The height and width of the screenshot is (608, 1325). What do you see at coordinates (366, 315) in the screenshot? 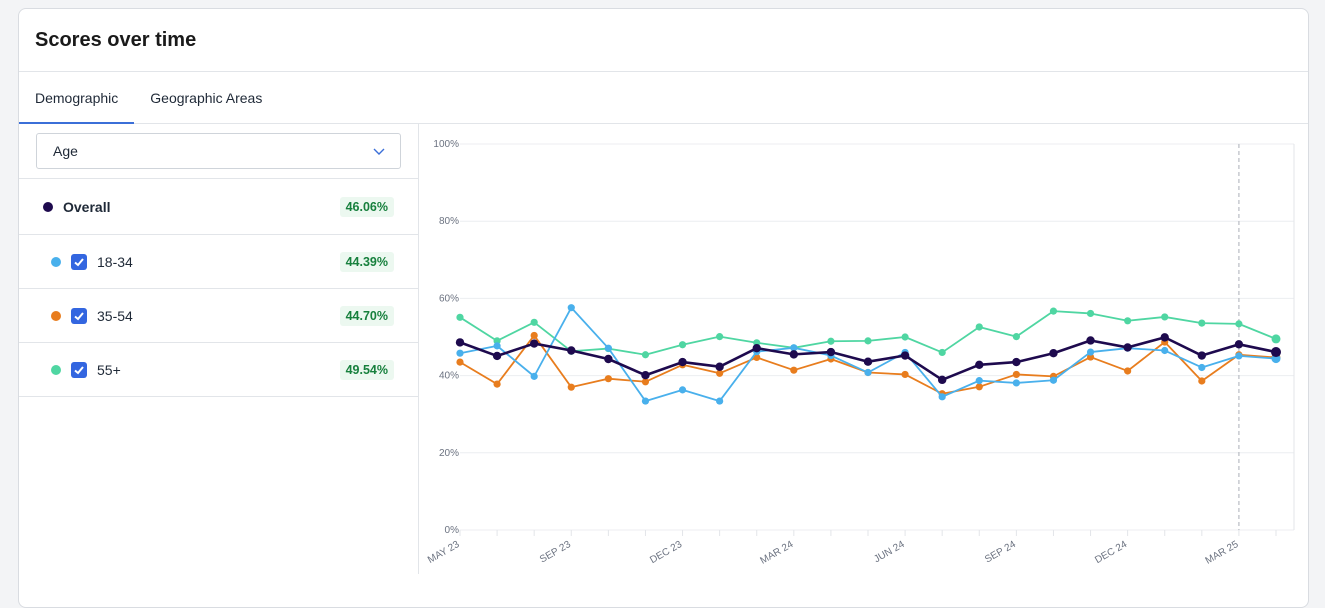
I see `score-badge: 44.70%` at bounding box center [366, 315].